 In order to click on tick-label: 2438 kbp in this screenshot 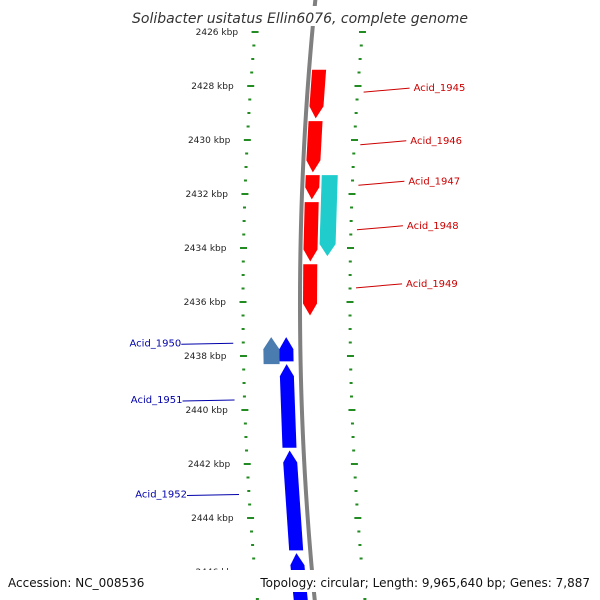, I will do `click(205, 357)`.